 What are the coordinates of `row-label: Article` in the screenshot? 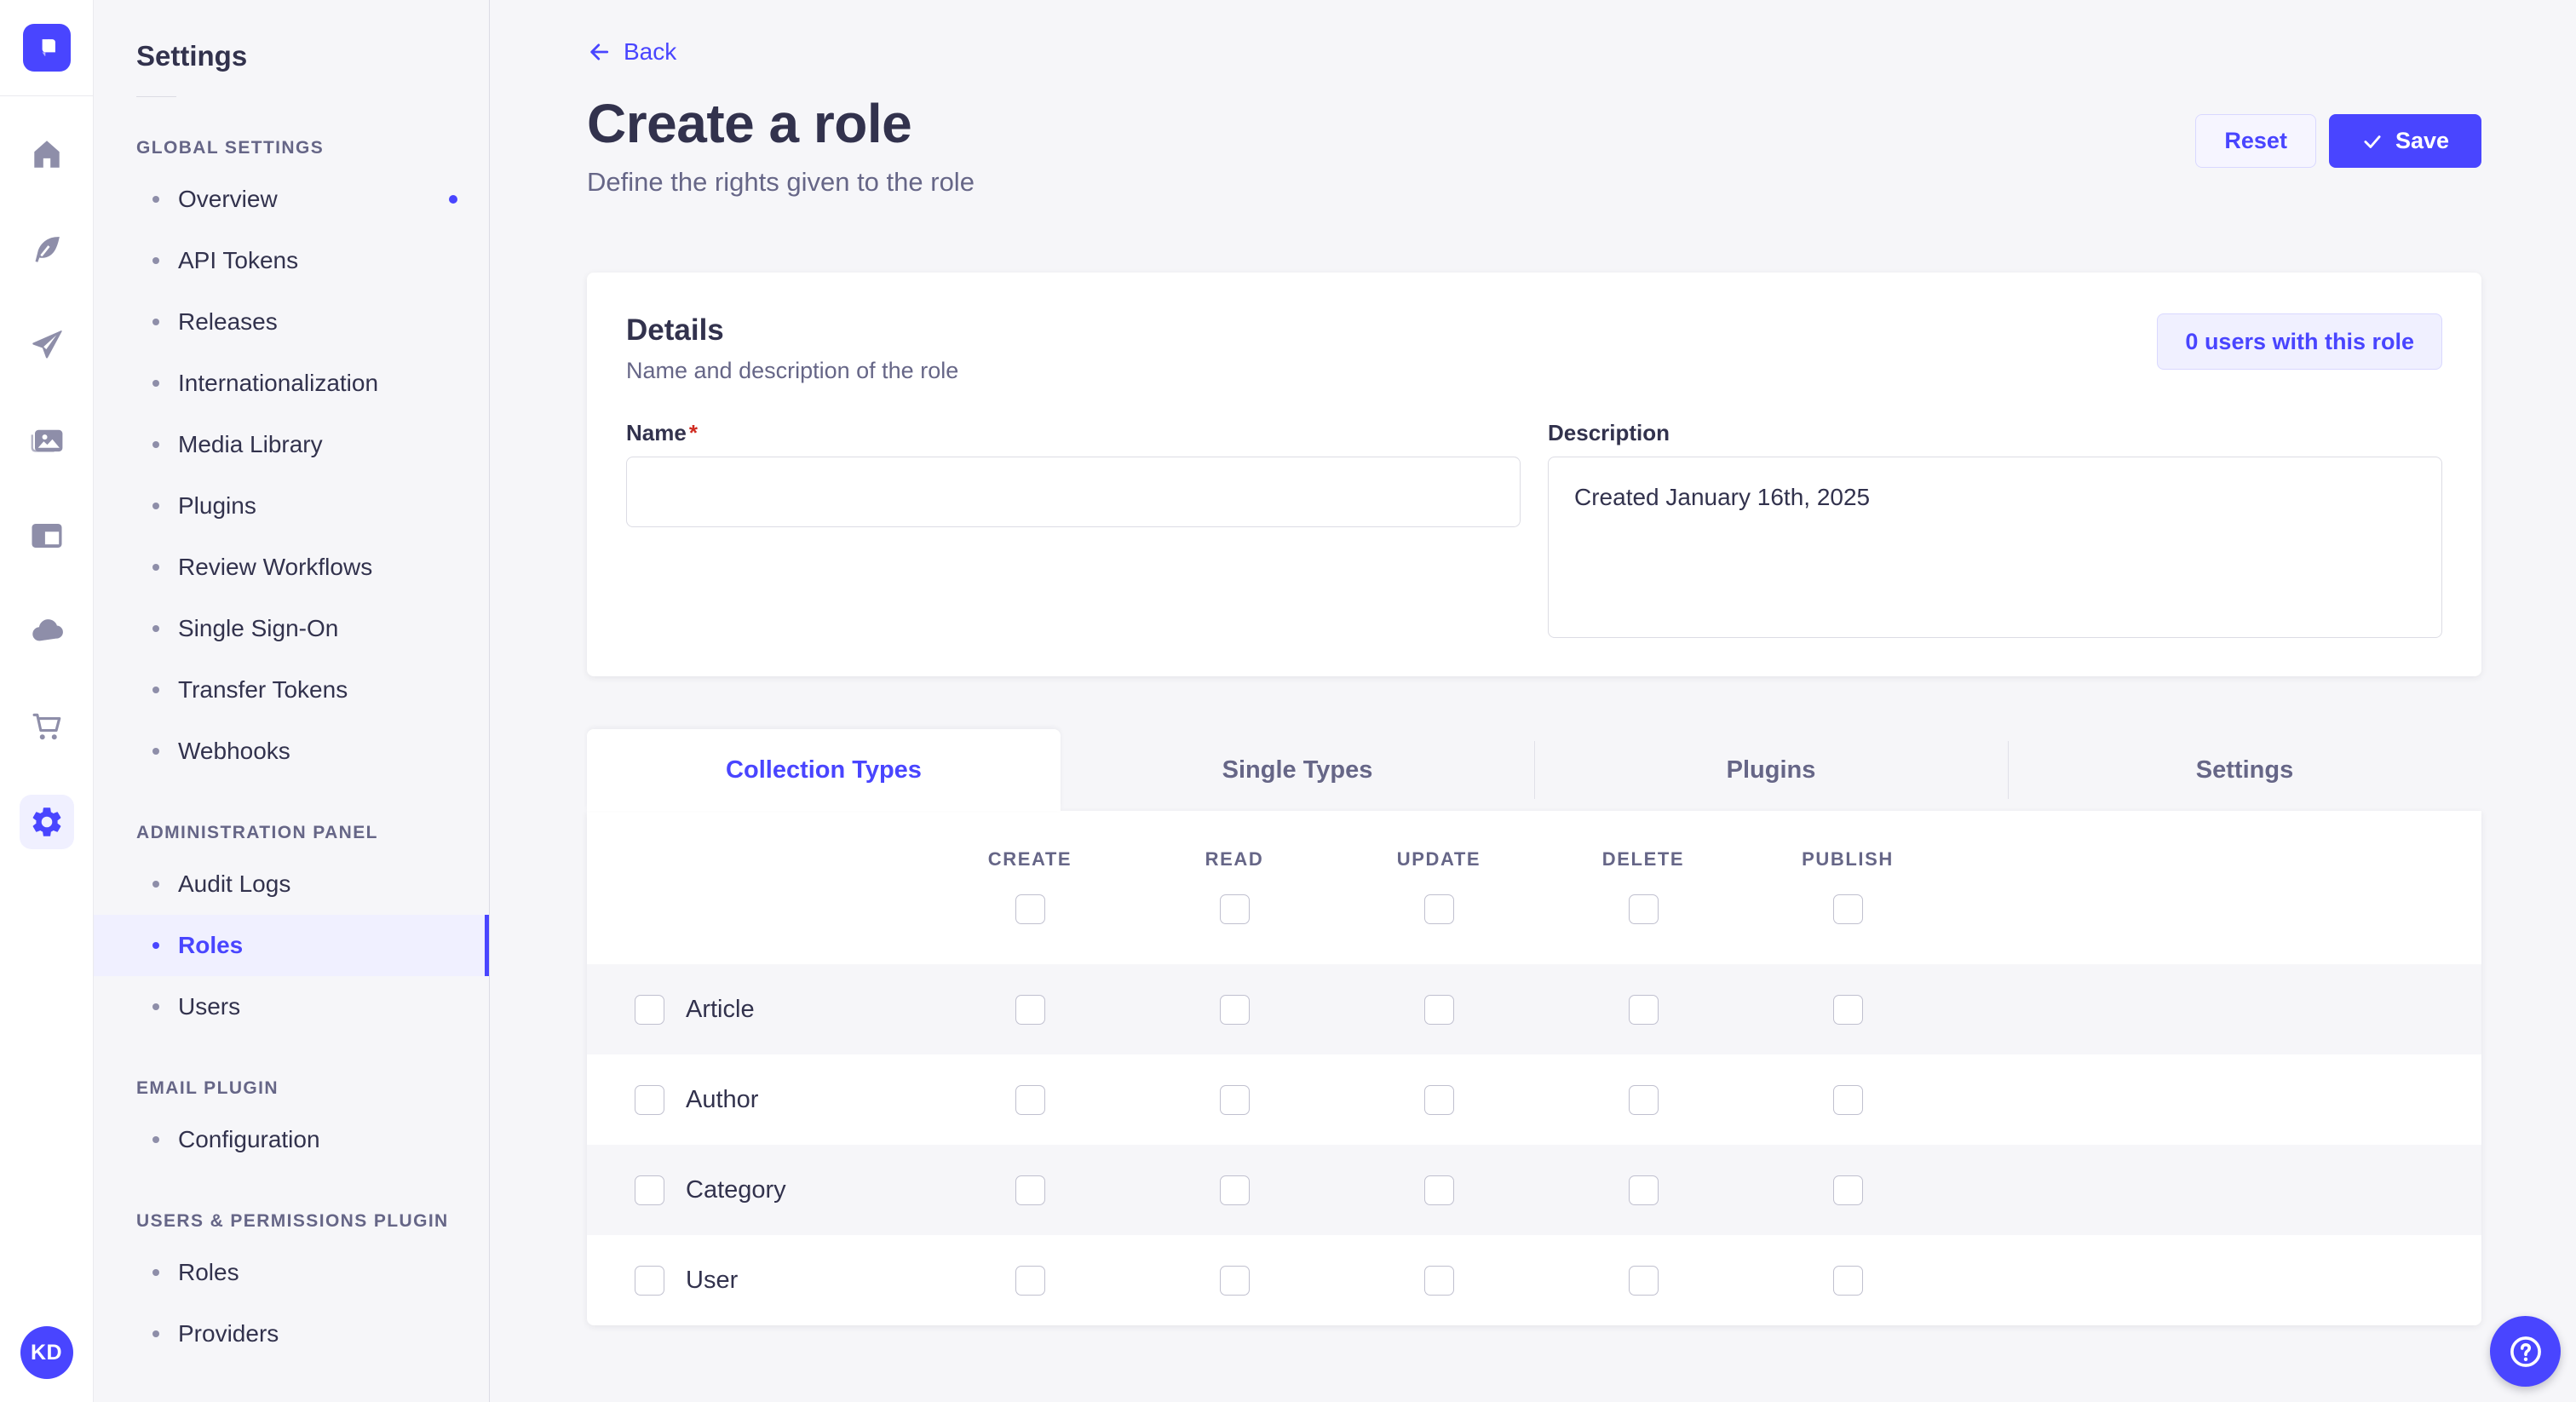 It's located at (720, 1009).